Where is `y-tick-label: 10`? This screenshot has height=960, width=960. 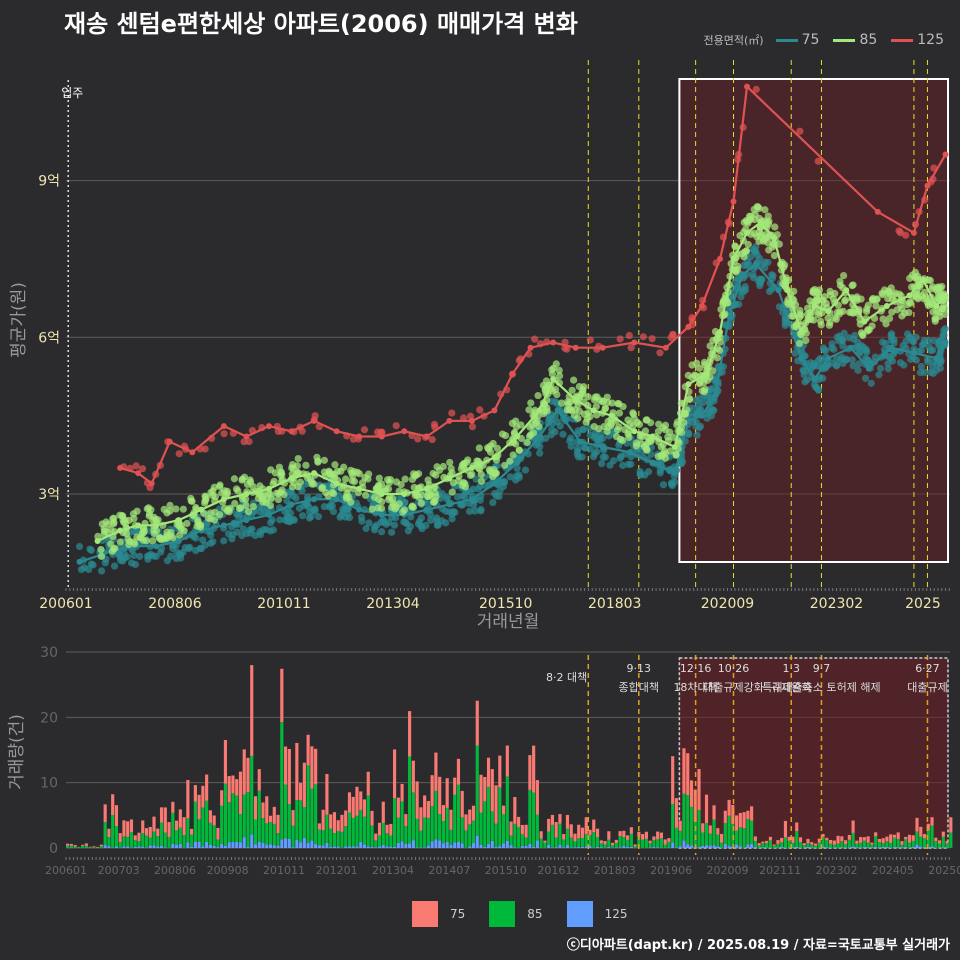 y-tick-label: 10 is located at coordinates (49, 784).